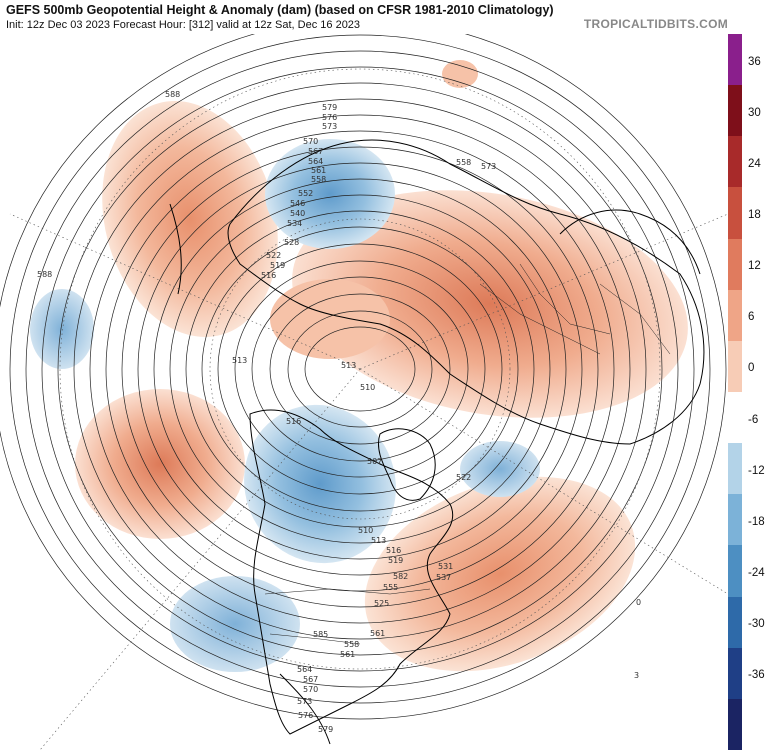  Describe the element at coordinates (294, 223) in the screenshot. I see `contour-label: 534` at that location.